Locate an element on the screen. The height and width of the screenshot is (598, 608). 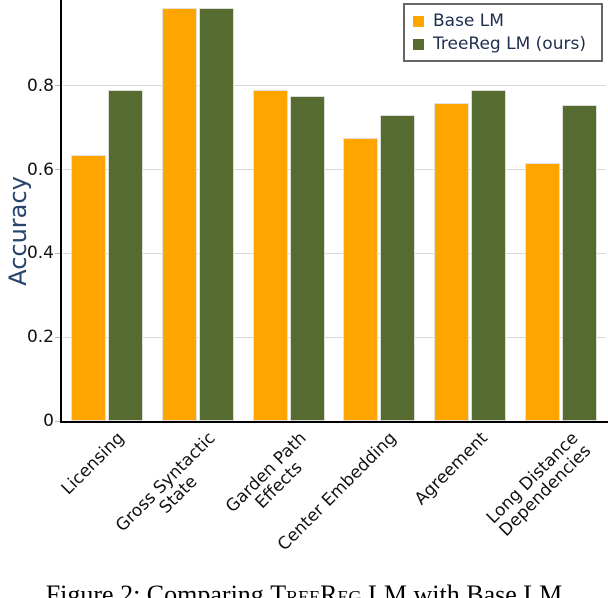
x-tick-label: Agreement is located at coordinates (451, 469).